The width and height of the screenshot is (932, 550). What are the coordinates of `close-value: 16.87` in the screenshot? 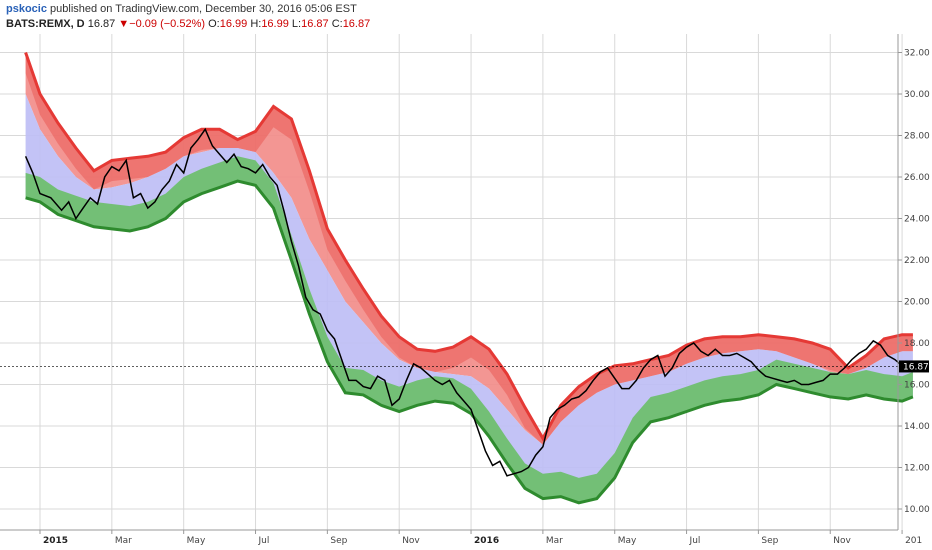 It's located at (356, 24).